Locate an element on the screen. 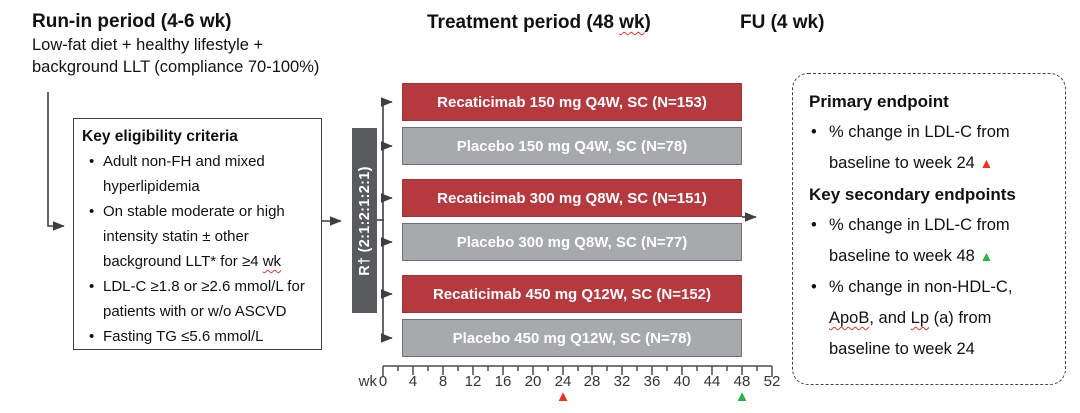 The image size is (1080, 413). eligibility-line: • LDL-C ≥1.8 or ≥2.6 mmol/L for is located at coordinates (200, 286).